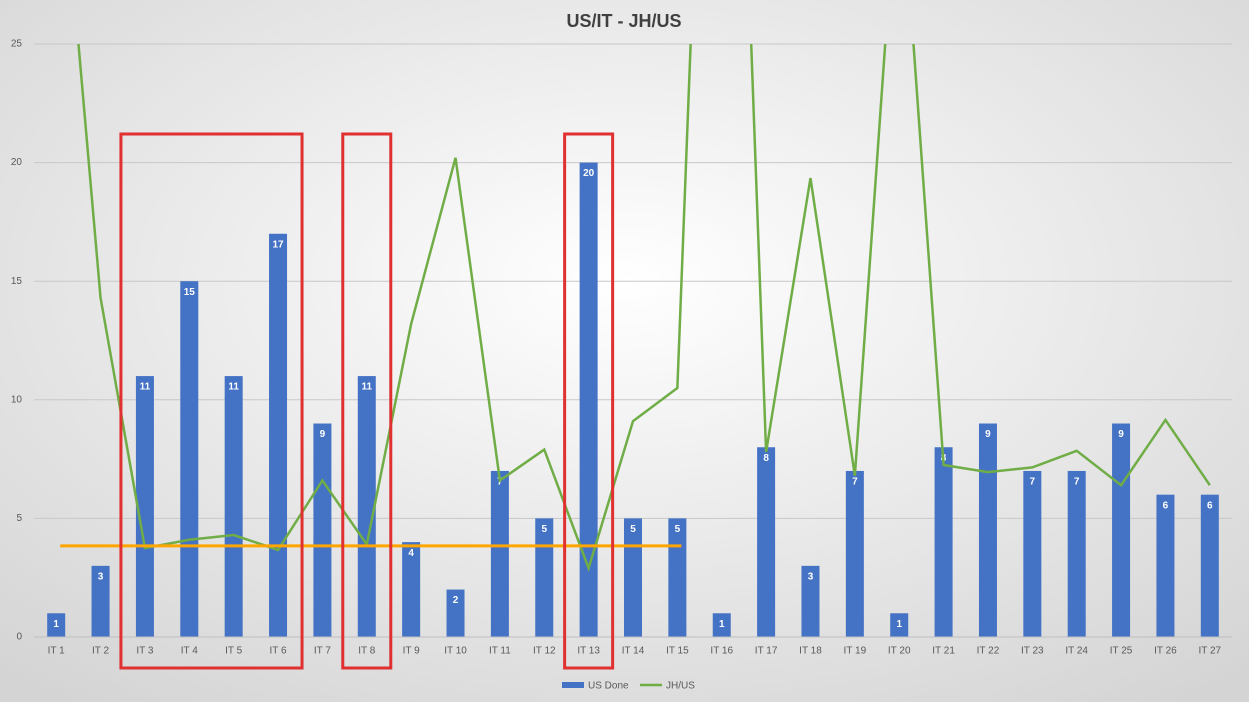 The width and height of the screenshot is (1249, 702). What do you see at coordinates (456, 600) in the screenshot?
I see `data-label: 2` at bounding box center [456, 600].